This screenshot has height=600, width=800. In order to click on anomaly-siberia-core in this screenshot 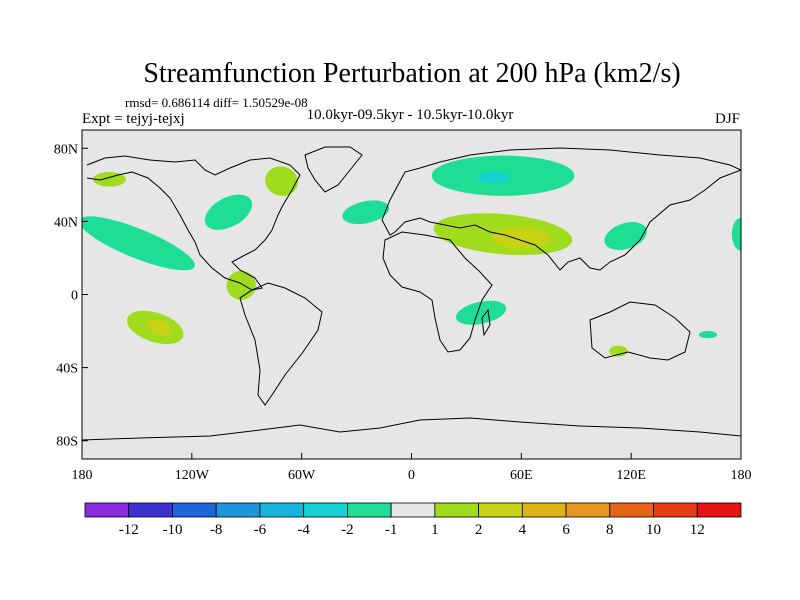, I will do `click(494, 178)`.